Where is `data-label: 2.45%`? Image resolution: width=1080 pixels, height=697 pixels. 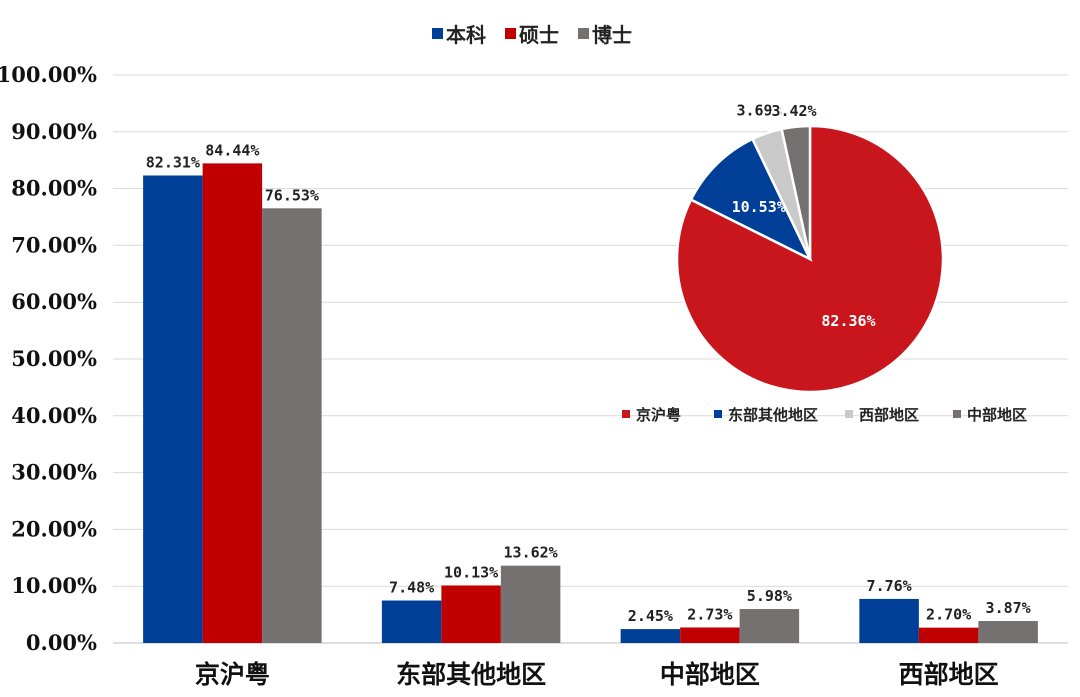 data-label: 2.45% is located at coordinates (650, 616).